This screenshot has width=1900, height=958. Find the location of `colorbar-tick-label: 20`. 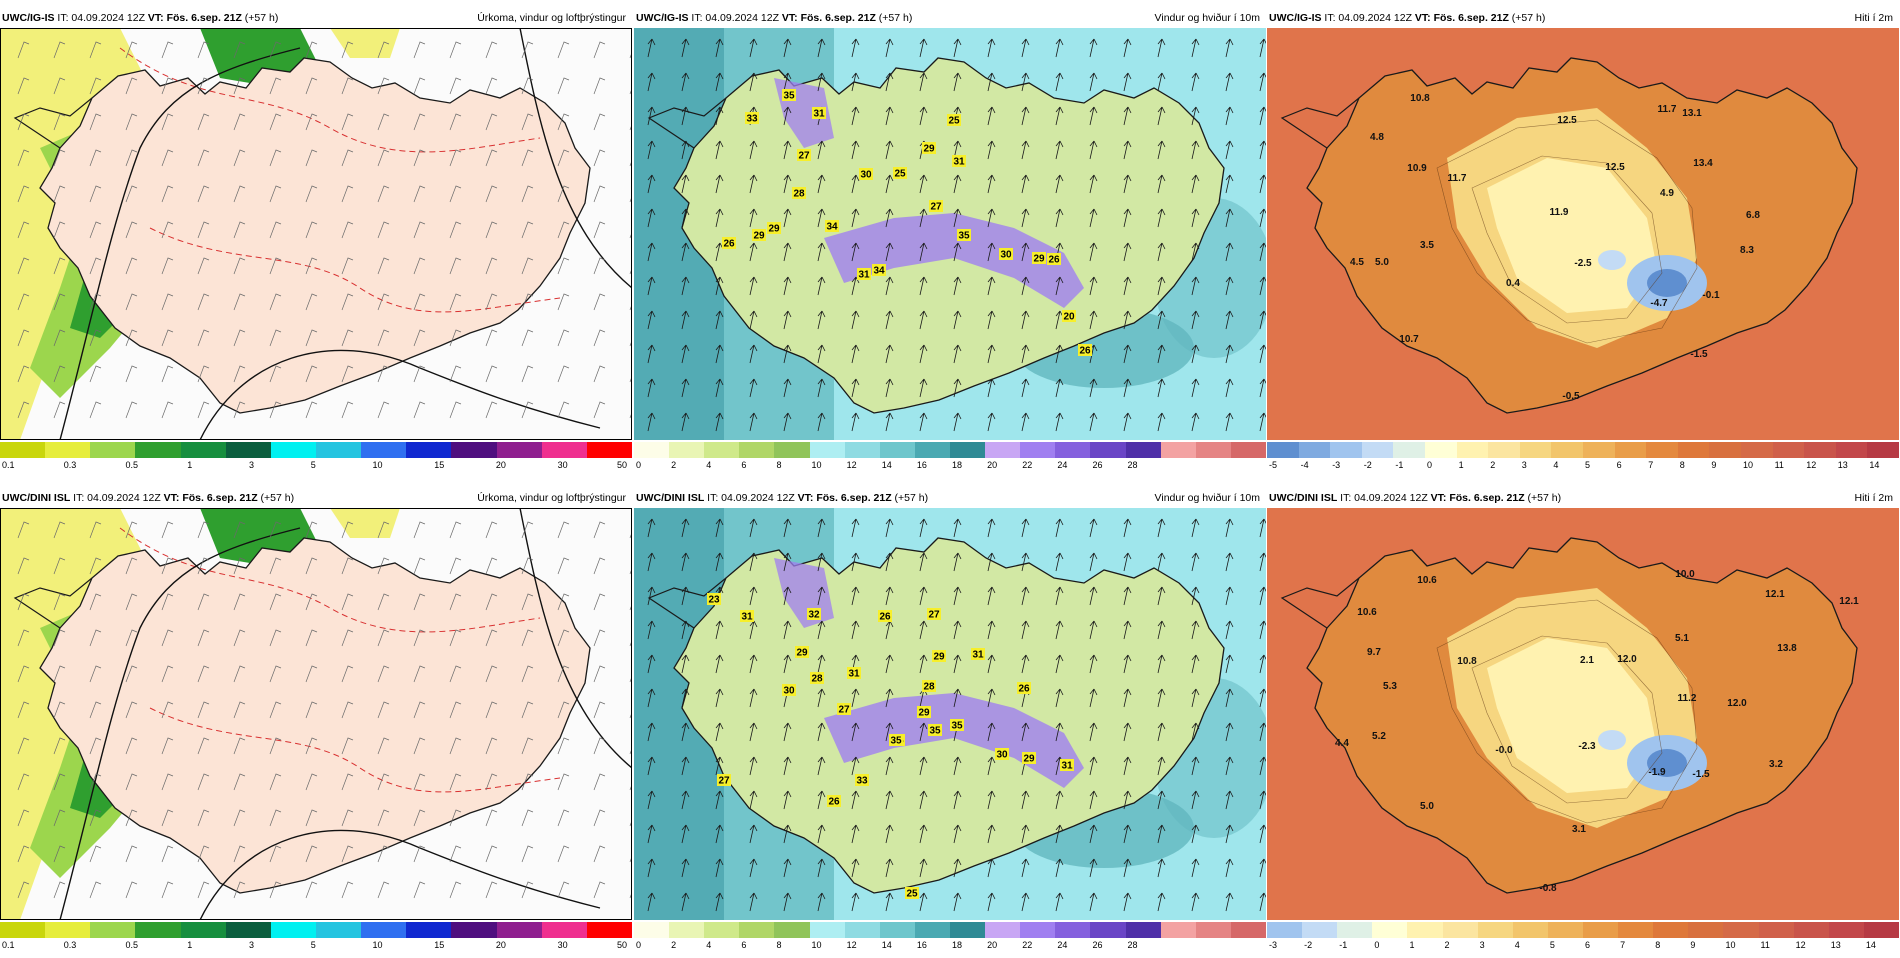

colorbar-tick-label: 20 is located at coordinates (500, 465).